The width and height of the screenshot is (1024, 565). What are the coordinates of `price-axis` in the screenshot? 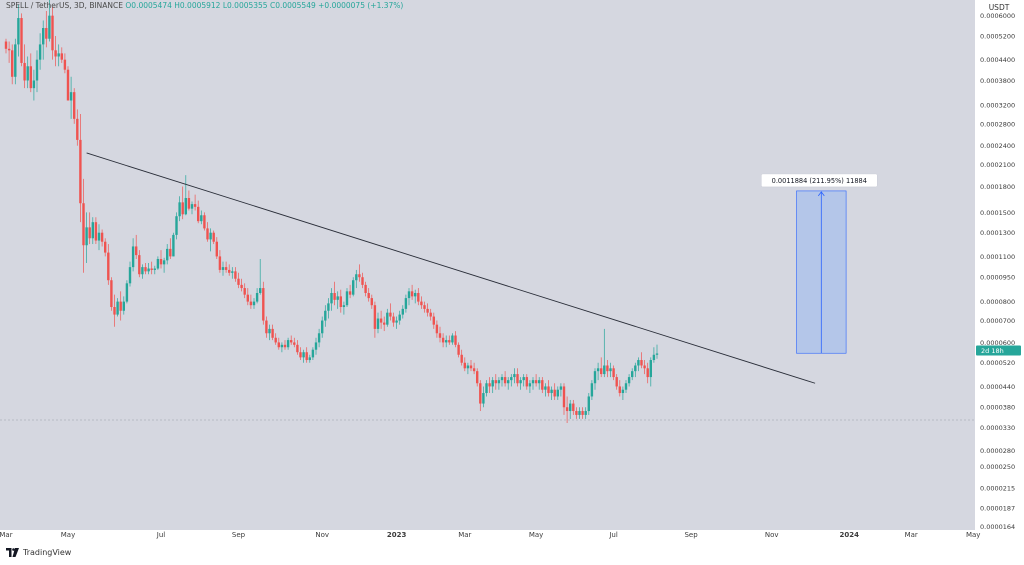 It's located at (999, 265).